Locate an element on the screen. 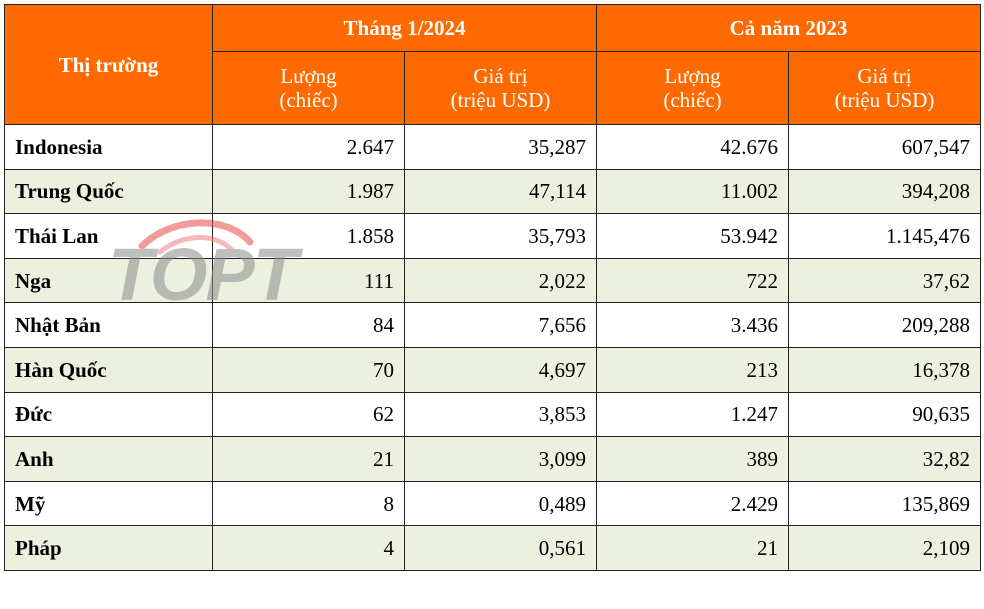  table-row: Đức 62 3,853 1.247 90,635 is located at coordinates (493, 414).